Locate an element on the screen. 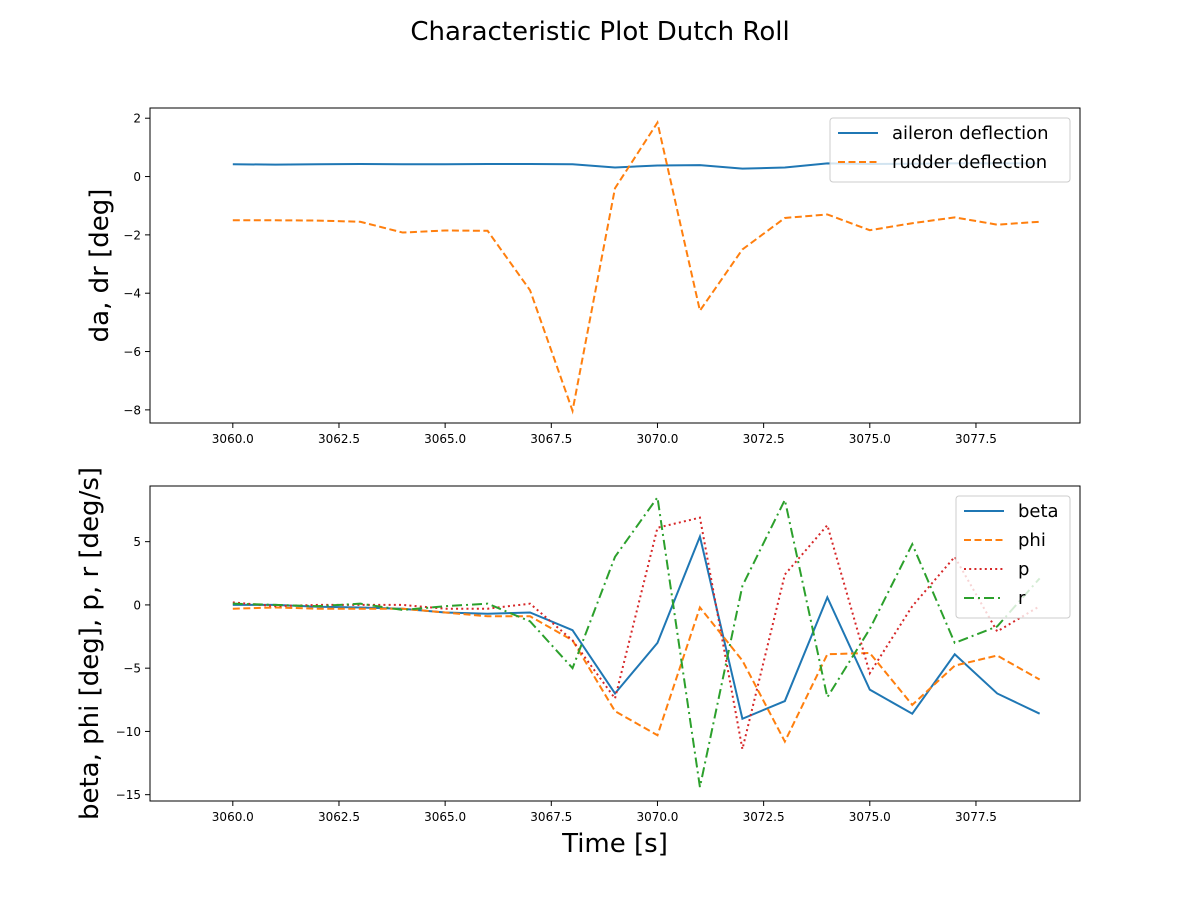 This screenshot has width=1200, height=900. bottom-series-beta-line is located at coordinates (636, 627).